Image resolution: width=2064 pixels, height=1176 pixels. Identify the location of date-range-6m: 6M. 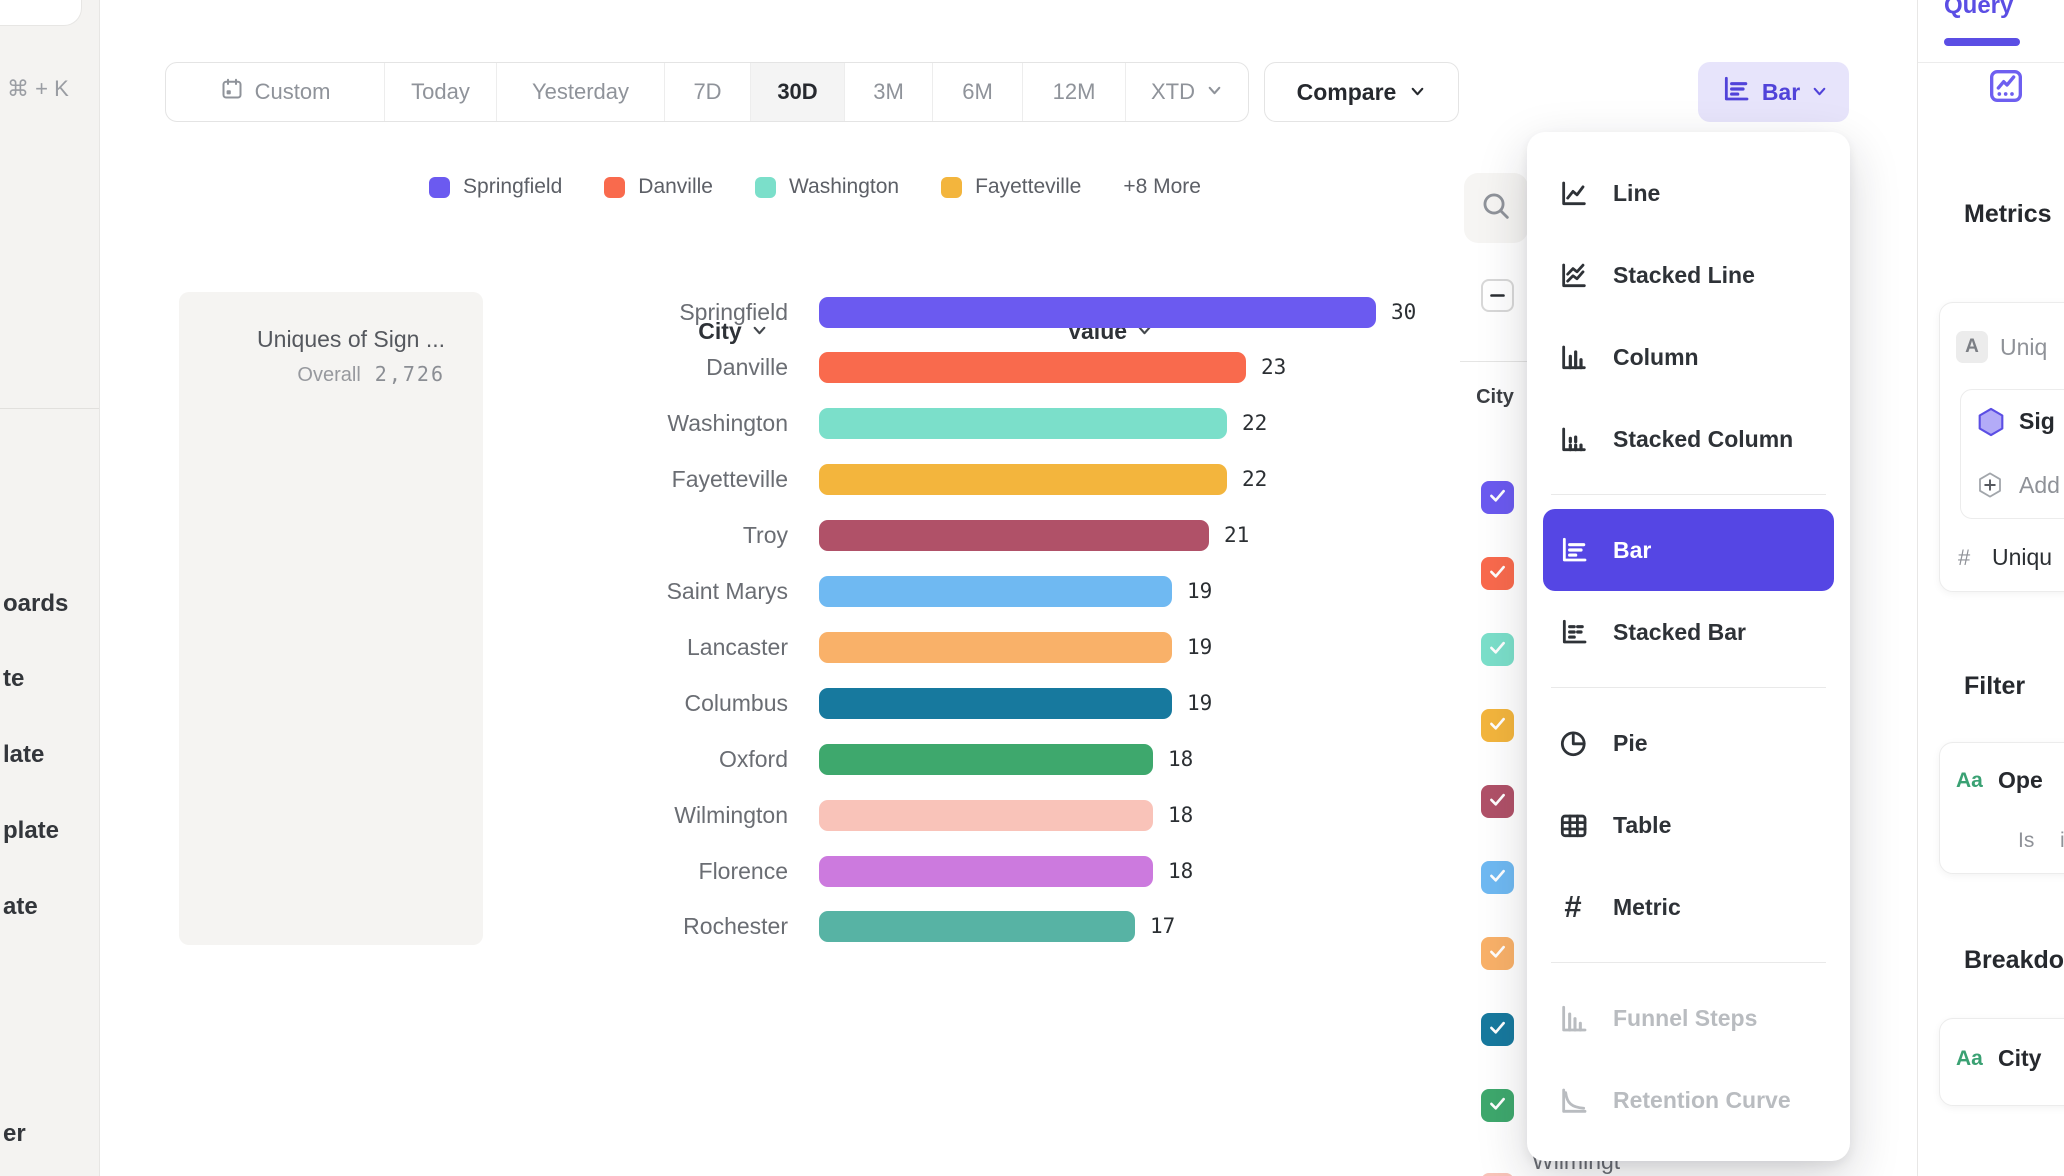
(977, 92).